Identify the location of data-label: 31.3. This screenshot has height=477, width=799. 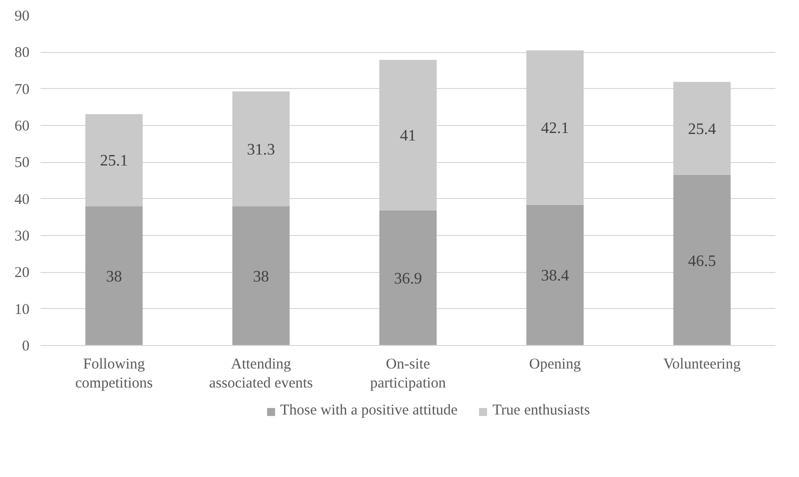
(261, 149).